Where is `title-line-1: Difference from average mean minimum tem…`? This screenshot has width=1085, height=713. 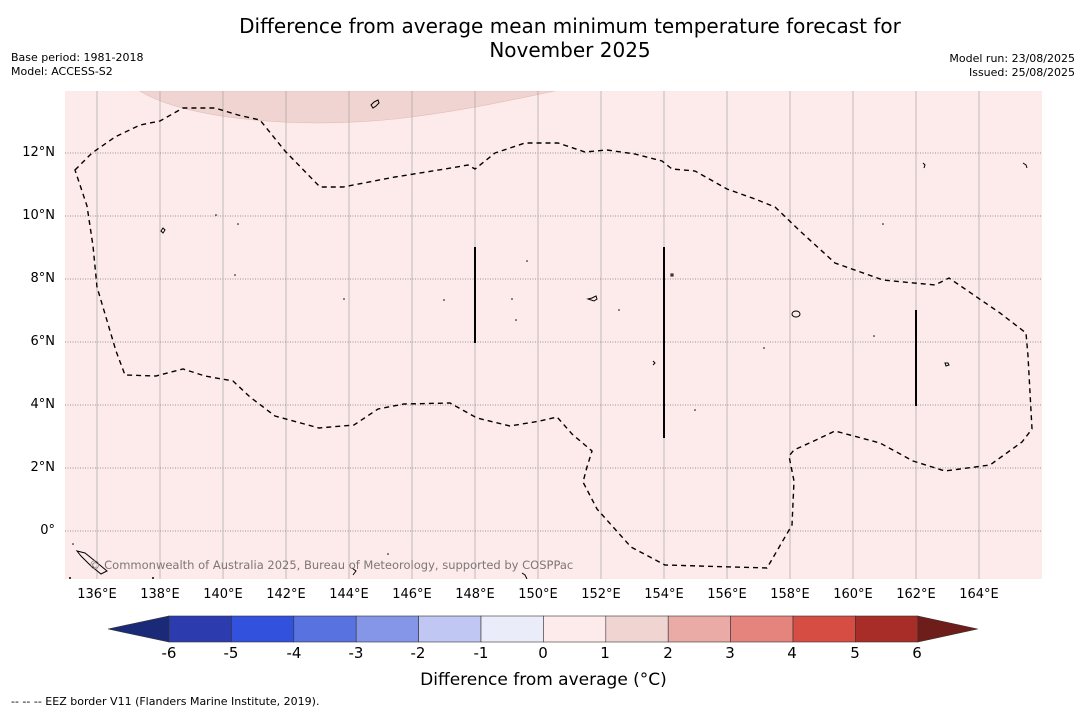 title-line-1: Difference from average mean minimum tem… is located at coordinates (570, 26).